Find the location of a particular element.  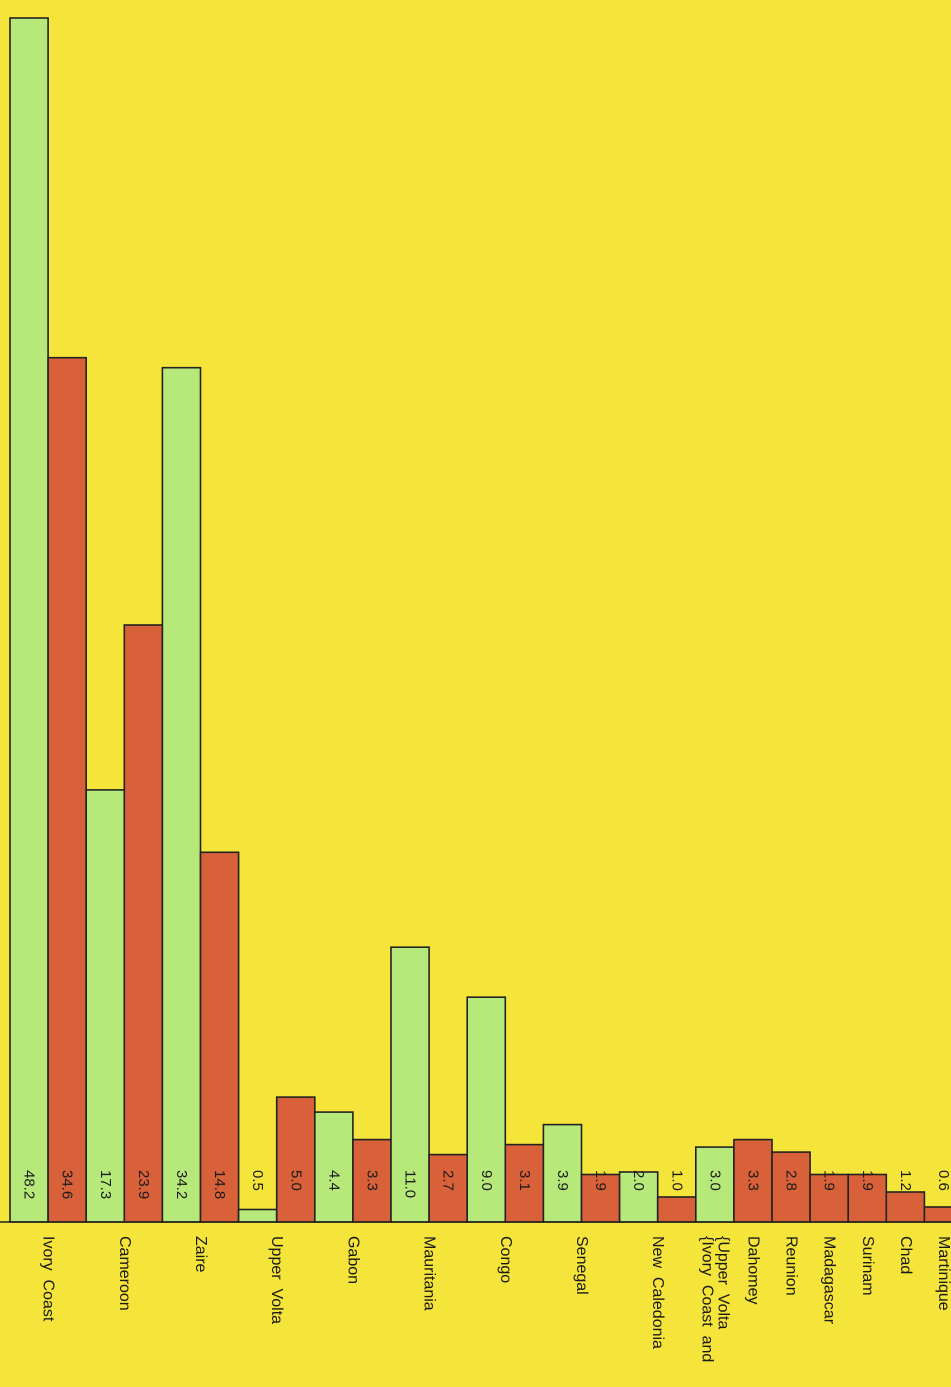

value-label-gabon-red: 3.3 is located at coordinates (372, 1180).